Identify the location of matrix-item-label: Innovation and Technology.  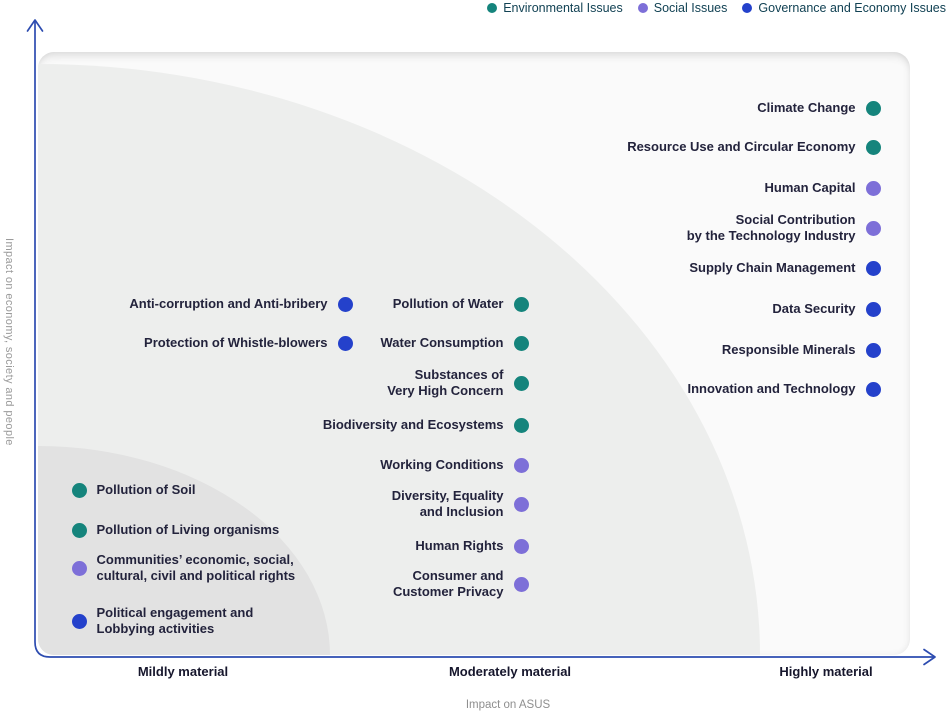
(771, 388).